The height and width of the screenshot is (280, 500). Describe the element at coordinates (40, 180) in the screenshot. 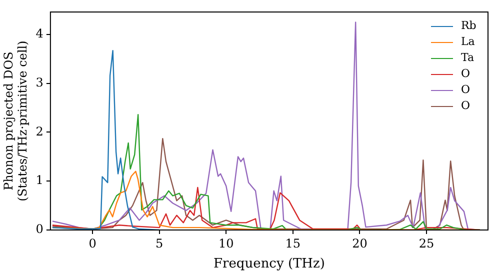

I see `y-tick-label: 1` at that location.